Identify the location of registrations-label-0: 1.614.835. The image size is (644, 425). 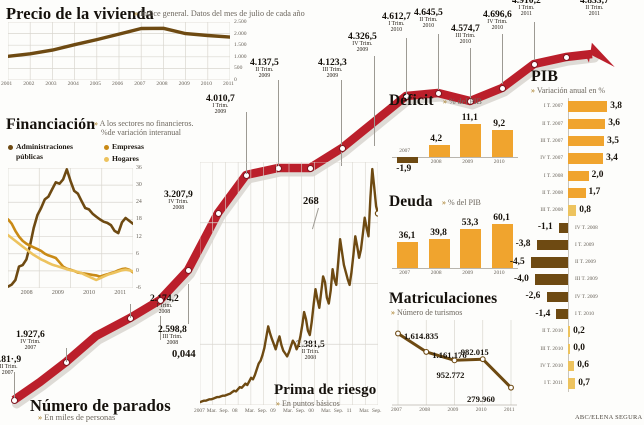
(421, 336).